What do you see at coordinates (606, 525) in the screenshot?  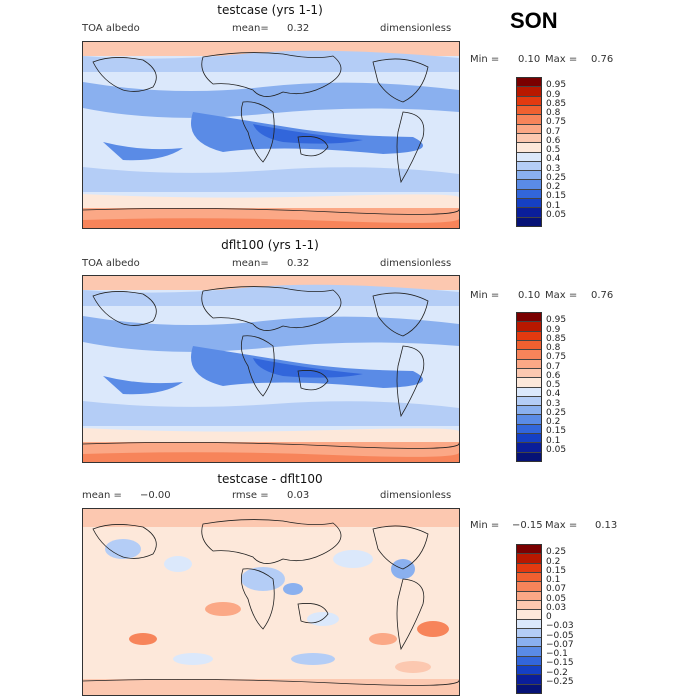 I see `max-value: 0.13` at bounding box center [606, 525].